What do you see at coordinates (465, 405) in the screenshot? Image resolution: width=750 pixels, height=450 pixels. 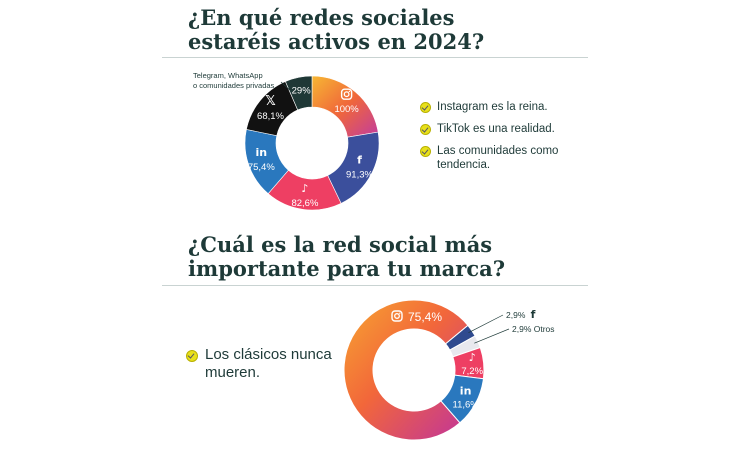 I see `data-label: 11,6%` at bounding box center [465, 405].